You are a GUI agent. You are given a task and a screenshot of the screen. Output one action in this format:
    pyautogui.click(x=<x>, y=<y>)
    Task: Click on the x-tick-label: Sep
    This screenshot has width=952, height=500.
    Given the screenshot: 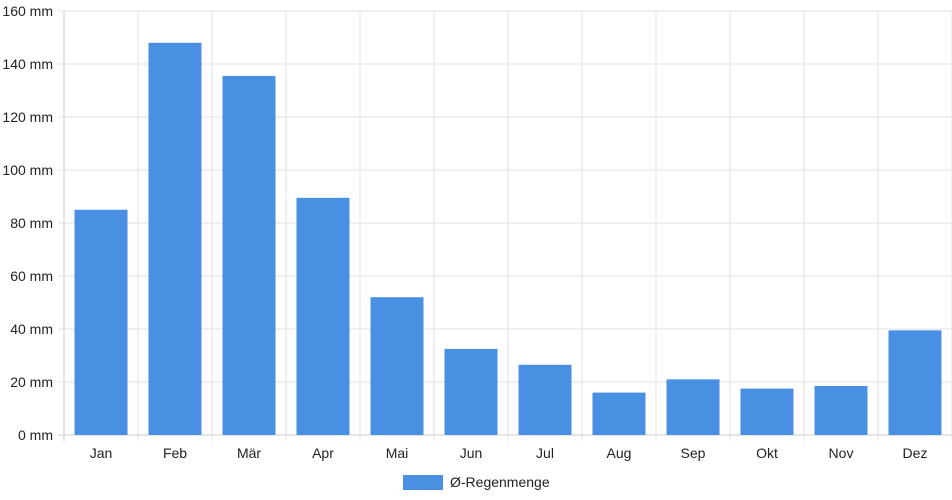 What is the action you would take?
    pyautogui.click(x=693, y=453)
    